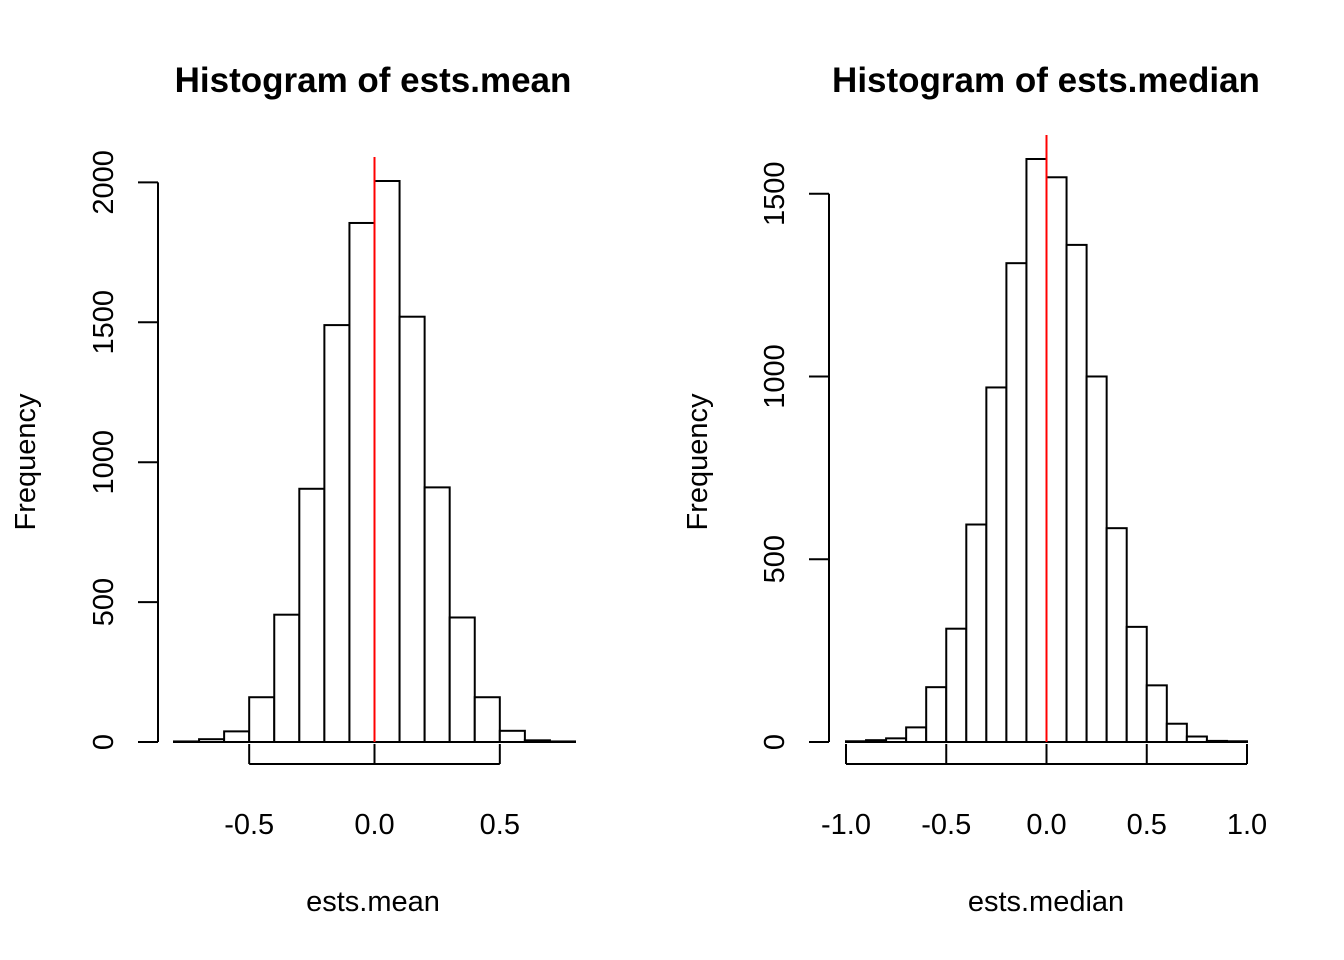 This screenshot has height=960, width=1344. I want to click on x-axis-label: ests.mean, so click(373, 902).